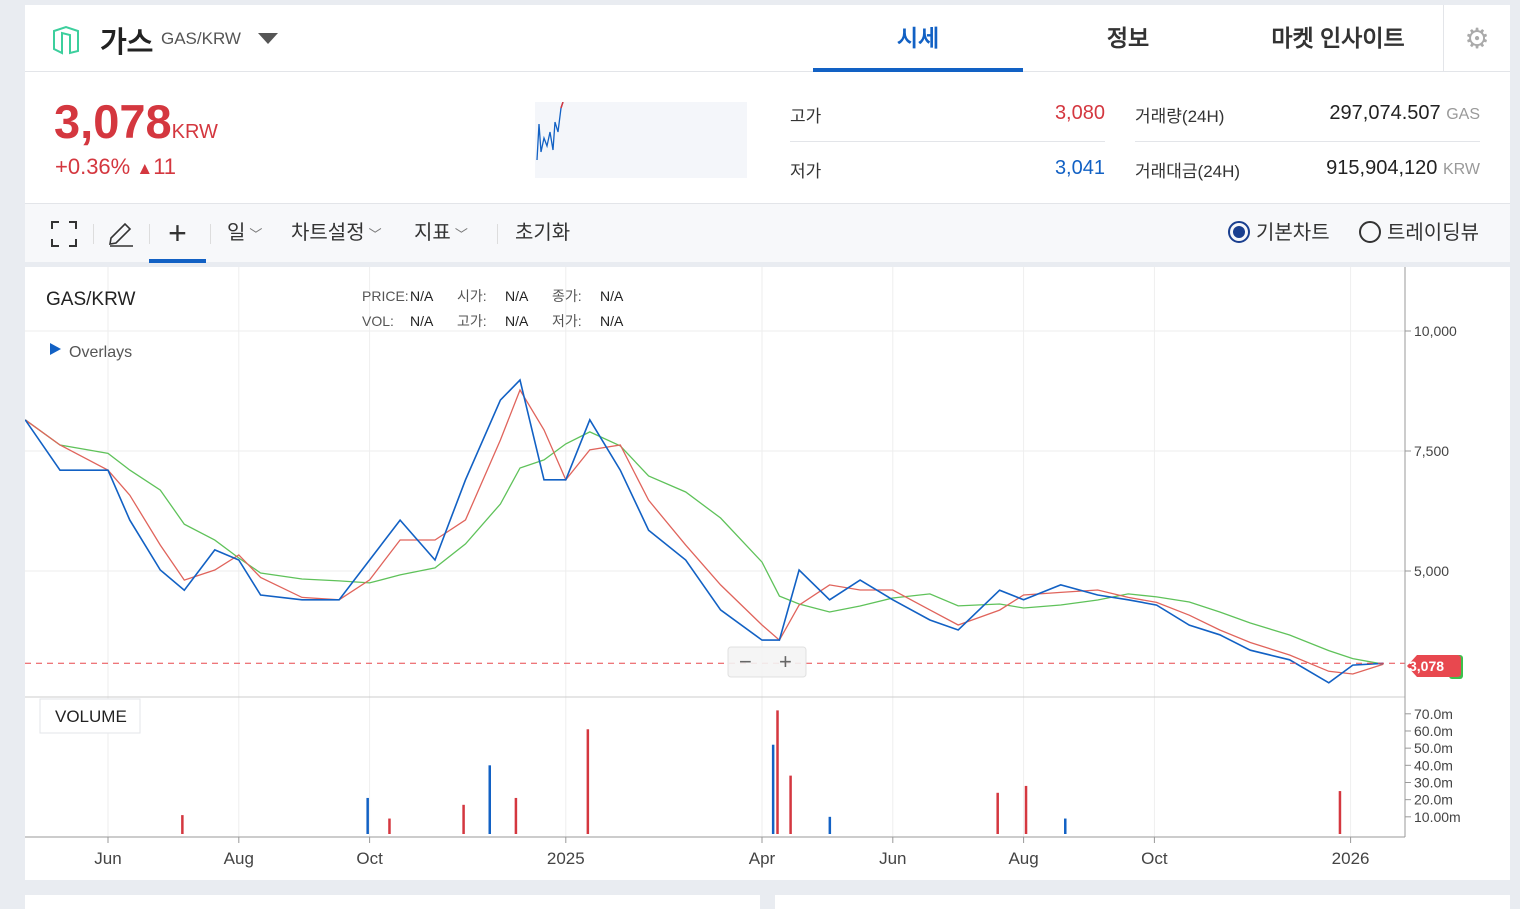  Describe the element at coordinates (1370, 232) in the screenshot. I see `radio-unchecked-icon` at that location.